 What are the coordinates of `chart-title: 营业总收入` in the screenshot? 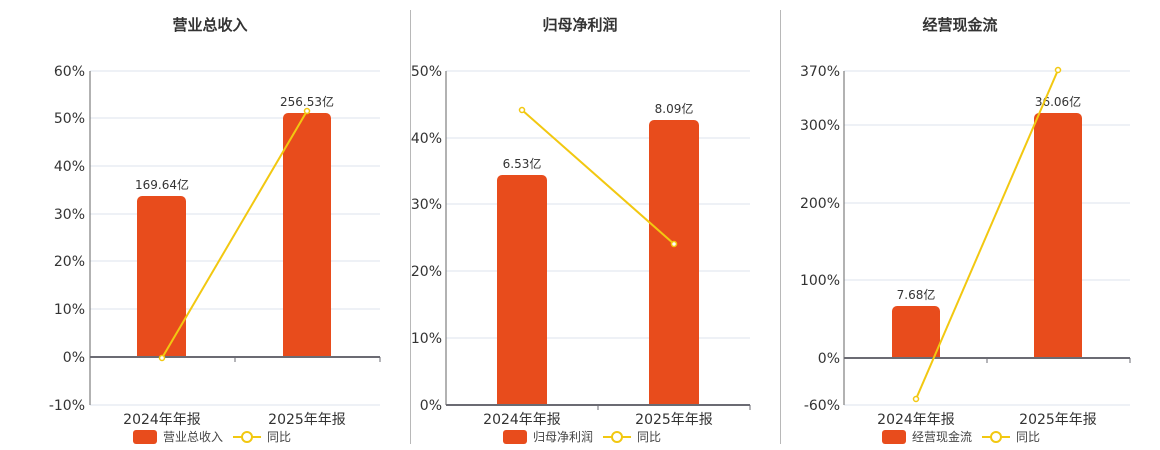 It's located at (210, 25).